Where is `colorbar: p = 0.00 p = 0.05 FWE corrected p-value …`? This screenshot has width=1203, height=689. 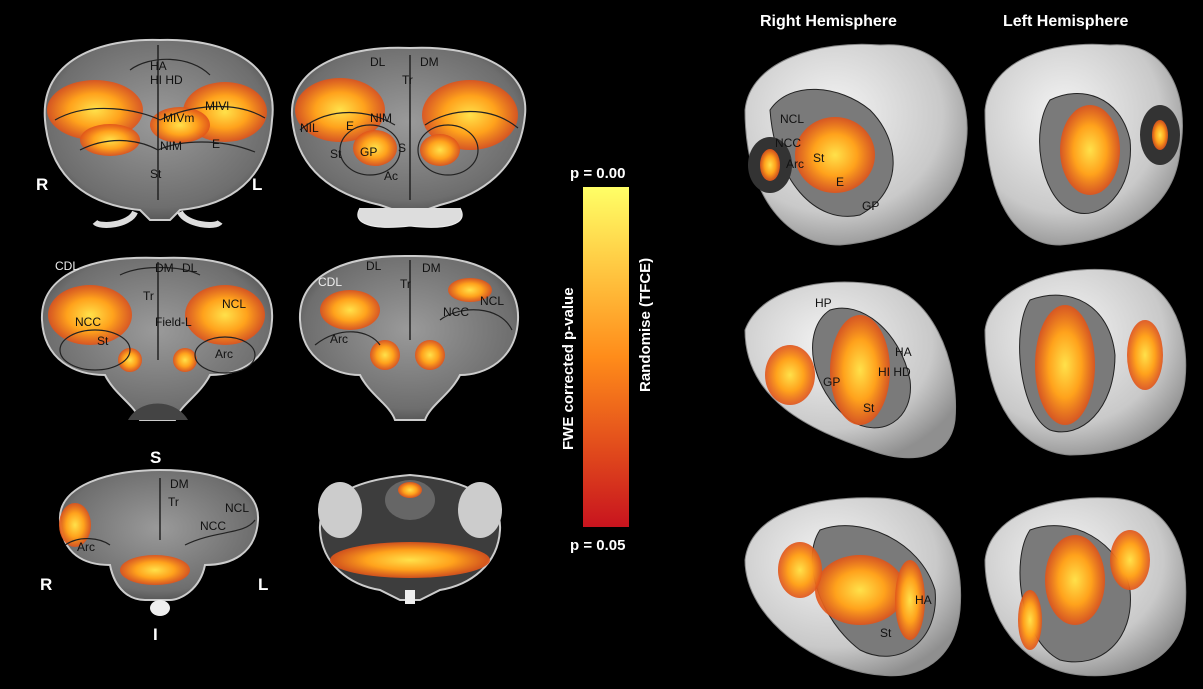 colorbar: p = 0.00 p = 0.05 FWE corrected p-value … is located at coordinates (607, 359).